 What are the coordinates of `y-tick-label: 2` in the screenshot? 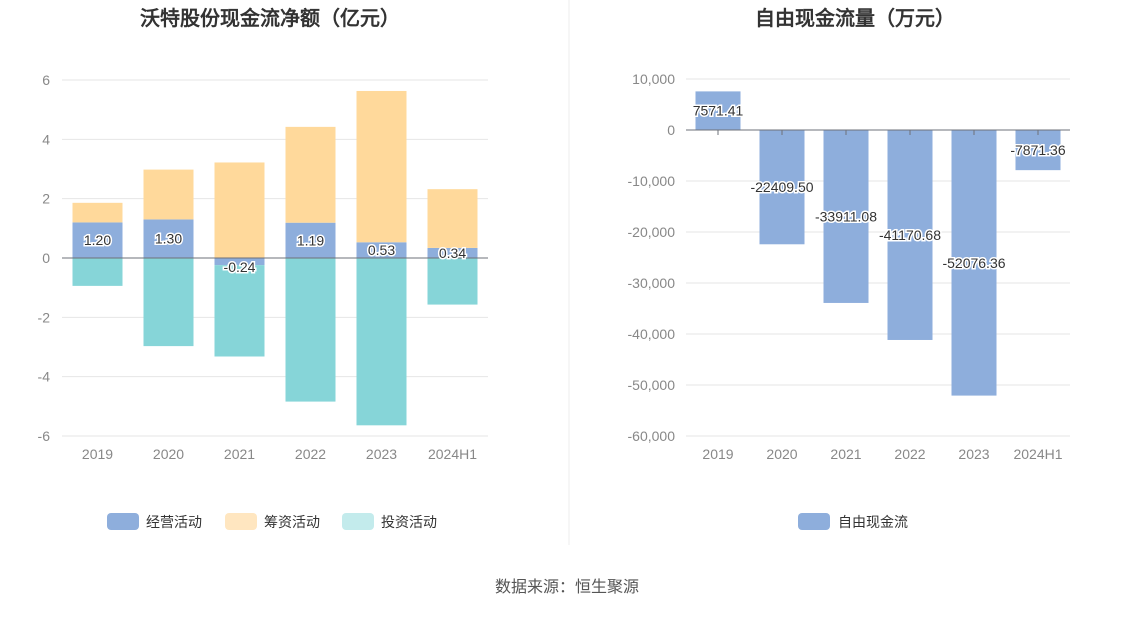 It's located at (46, 199).